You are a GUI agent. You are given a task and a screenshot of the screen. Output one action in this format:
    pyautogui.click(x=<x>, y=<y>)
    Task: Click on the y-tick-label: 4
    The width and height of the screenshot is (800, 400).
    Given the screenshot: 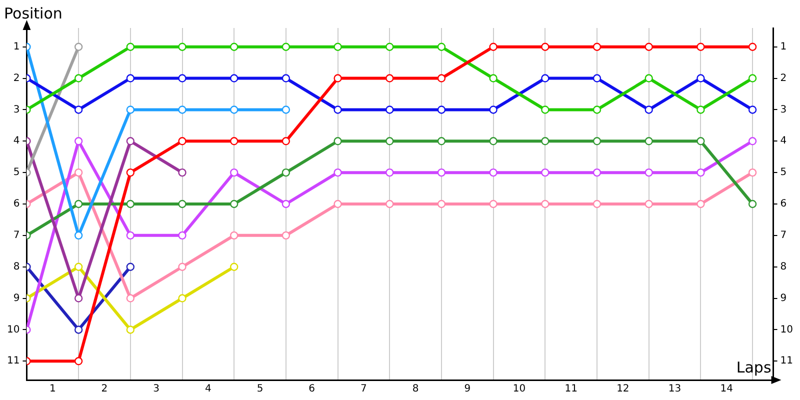 What is the action you would take?
    pyautogui.click(x=16, y=141)
    